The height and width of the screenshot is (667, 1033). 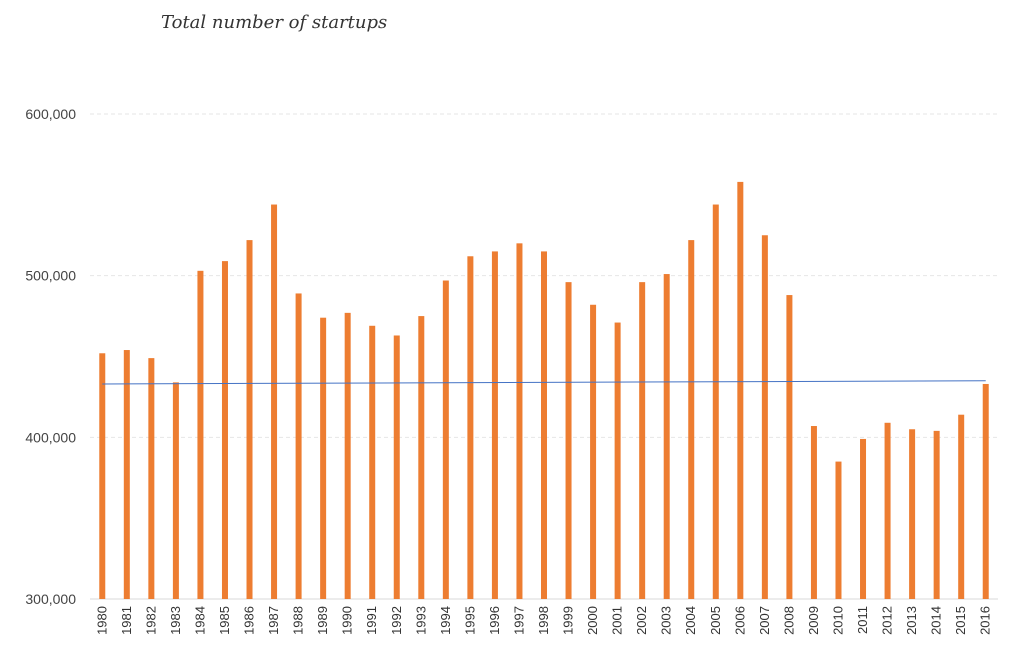 What do you see at coordinates (936, 514) in the screenshot?
I see `bar-2014` at bounding box center [936, 514].